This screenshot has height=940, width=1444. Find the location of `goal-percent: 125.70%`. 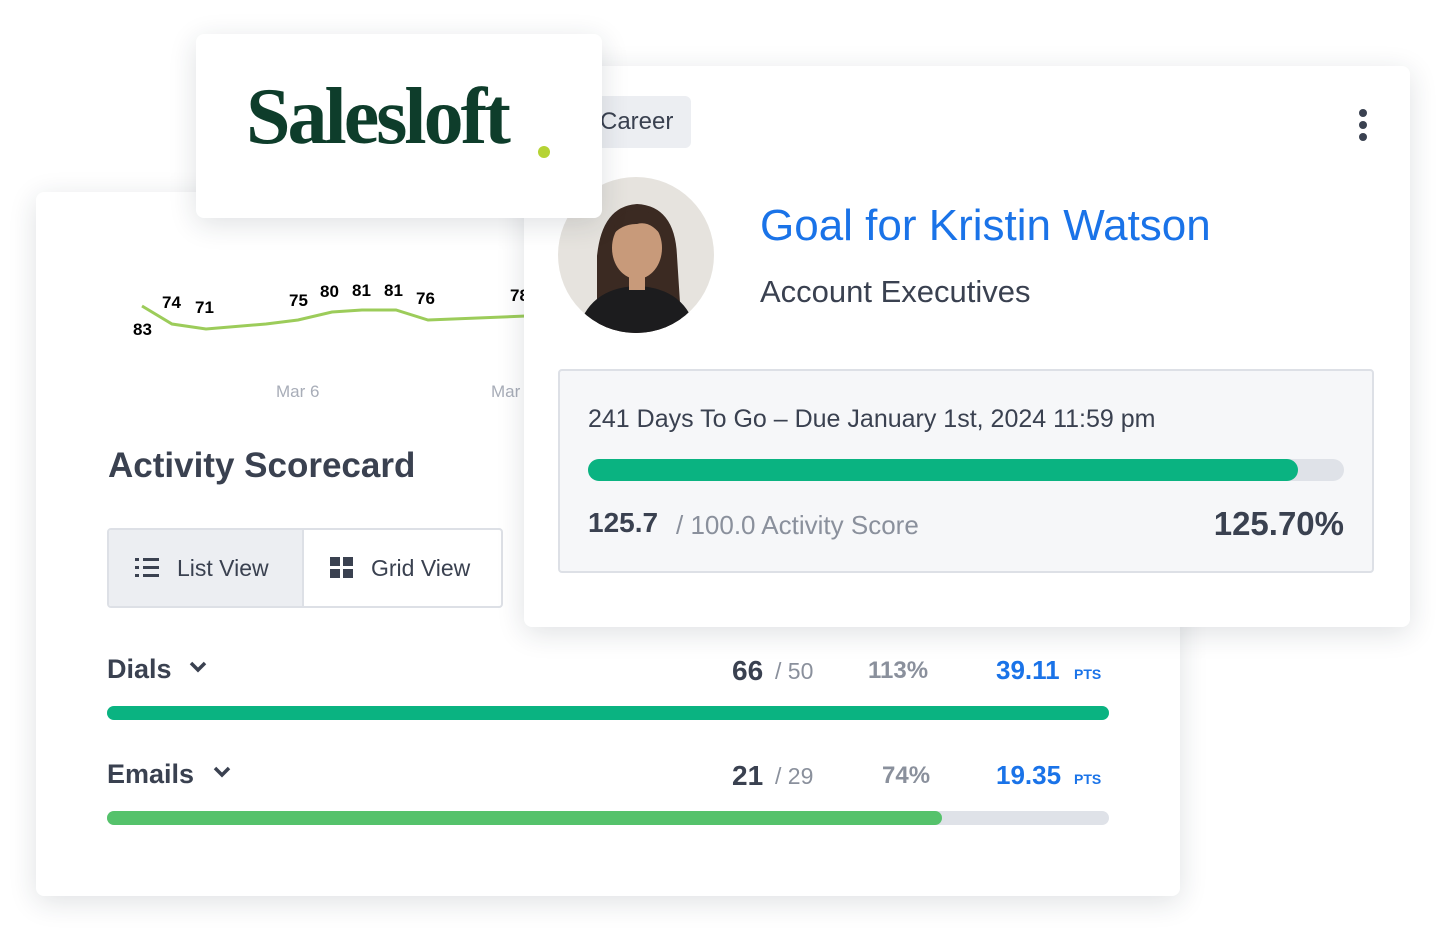

goal-percent: 125.70% is located at coordinates (1278, 523).